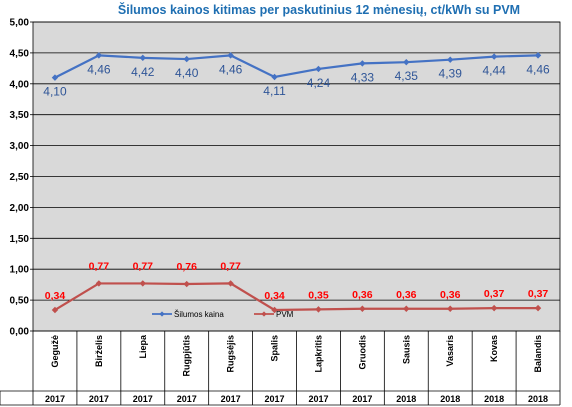 The width and height of the screenshot is (572, 407). I want to click on data-label: 4,42, so click(143, 72).